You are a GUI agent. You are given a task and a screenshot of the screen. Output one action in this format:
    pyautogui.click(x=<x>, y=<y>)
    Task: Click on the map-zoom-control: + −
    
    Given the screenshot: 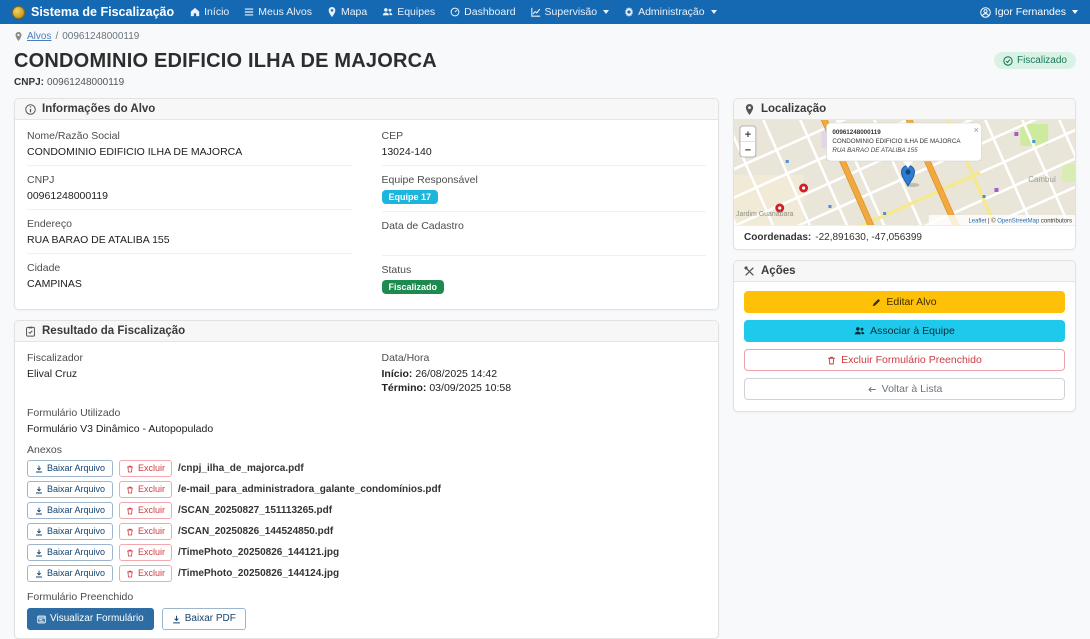 What is the action you would take?
    pyautogui.click(x=748, y=141)
    